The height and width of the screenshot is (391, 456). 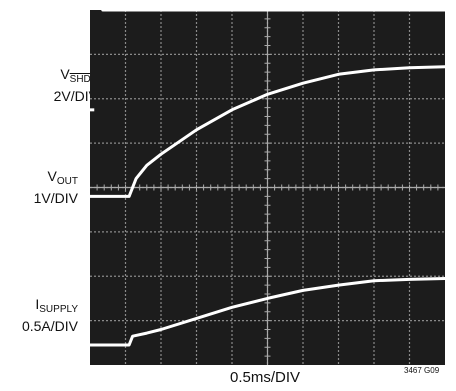 I want to click on vshdn-scale: 2V/DIV, so click(x=75, y=96).